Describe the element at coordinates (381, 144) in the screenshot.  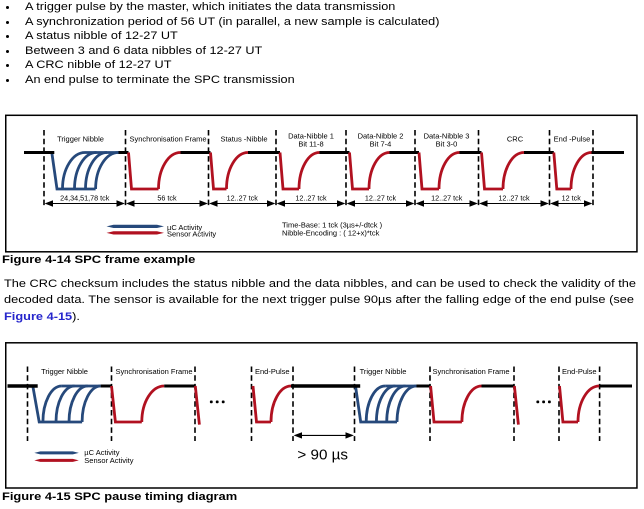
I see `svg-text: Bit 7-4` at that location.